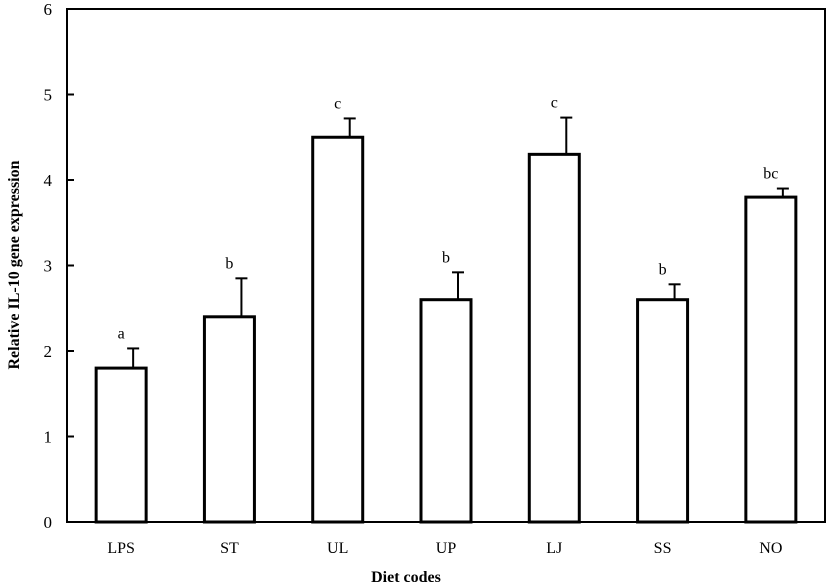 The width and height of the screenshot is (827, 586). What do you see at coordinates (48, 95) in the screenshot?
I see `y-tick-label: 5` at bounding box center [48, 95].